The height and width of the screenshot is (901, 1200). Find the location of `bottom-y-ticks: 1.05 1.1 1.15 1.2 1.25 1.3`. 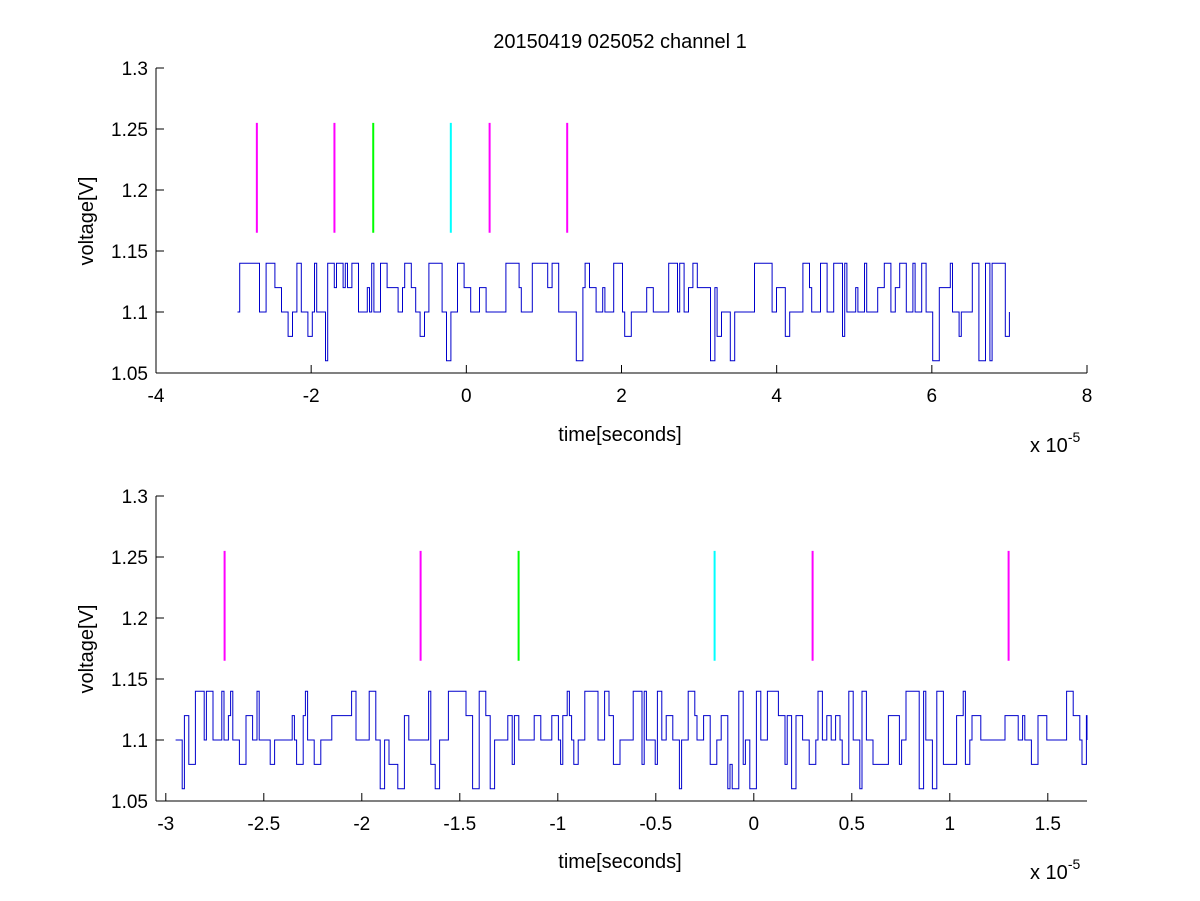

bottom-y-ticks: 1.05 1.1 1.15 1.2 1.25 1.3 is located at coordinates (137, 650).